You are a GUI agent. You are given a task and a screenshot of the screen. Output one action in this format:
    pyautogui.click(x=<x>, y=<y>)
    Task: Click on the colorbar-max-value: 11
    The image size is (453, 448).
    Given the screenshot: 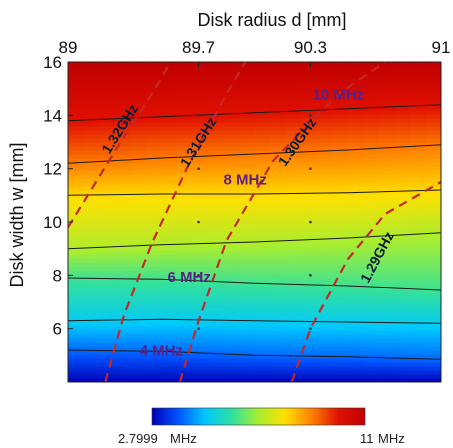 What is the action you would take?
    pyautogui.click(x=367, y=438)
    